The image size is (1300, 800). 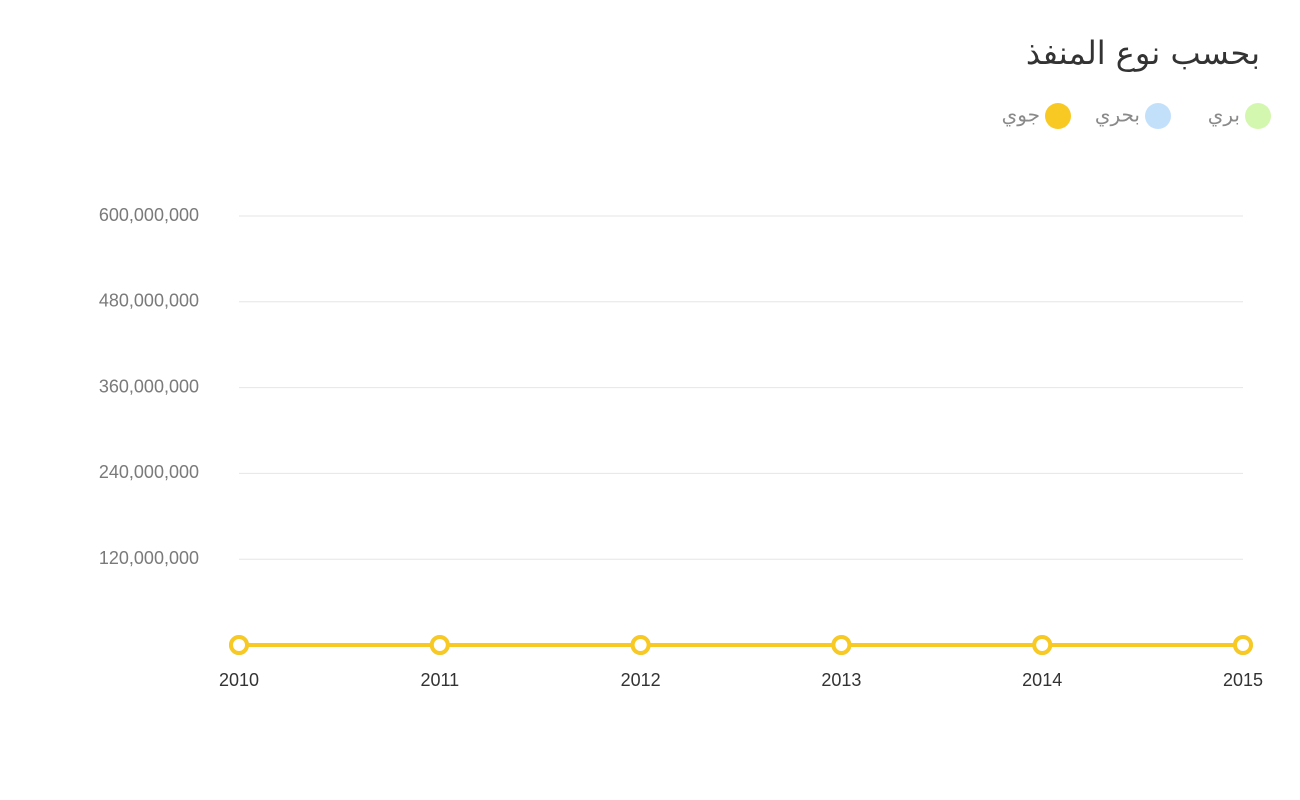 What do you see at coordinates (149, 558) in the screenshot?
I see `y-tick-label: 120,000,000` at bounding box center [149, 558].